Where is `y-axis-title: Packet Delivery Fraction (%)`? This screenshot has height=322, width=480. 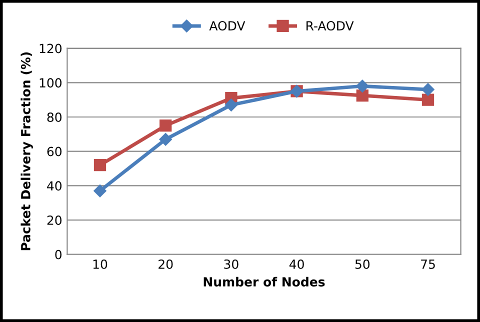
y-axis-title: Packet Delivery Fraction (%) is located at coordinates (26, 151).